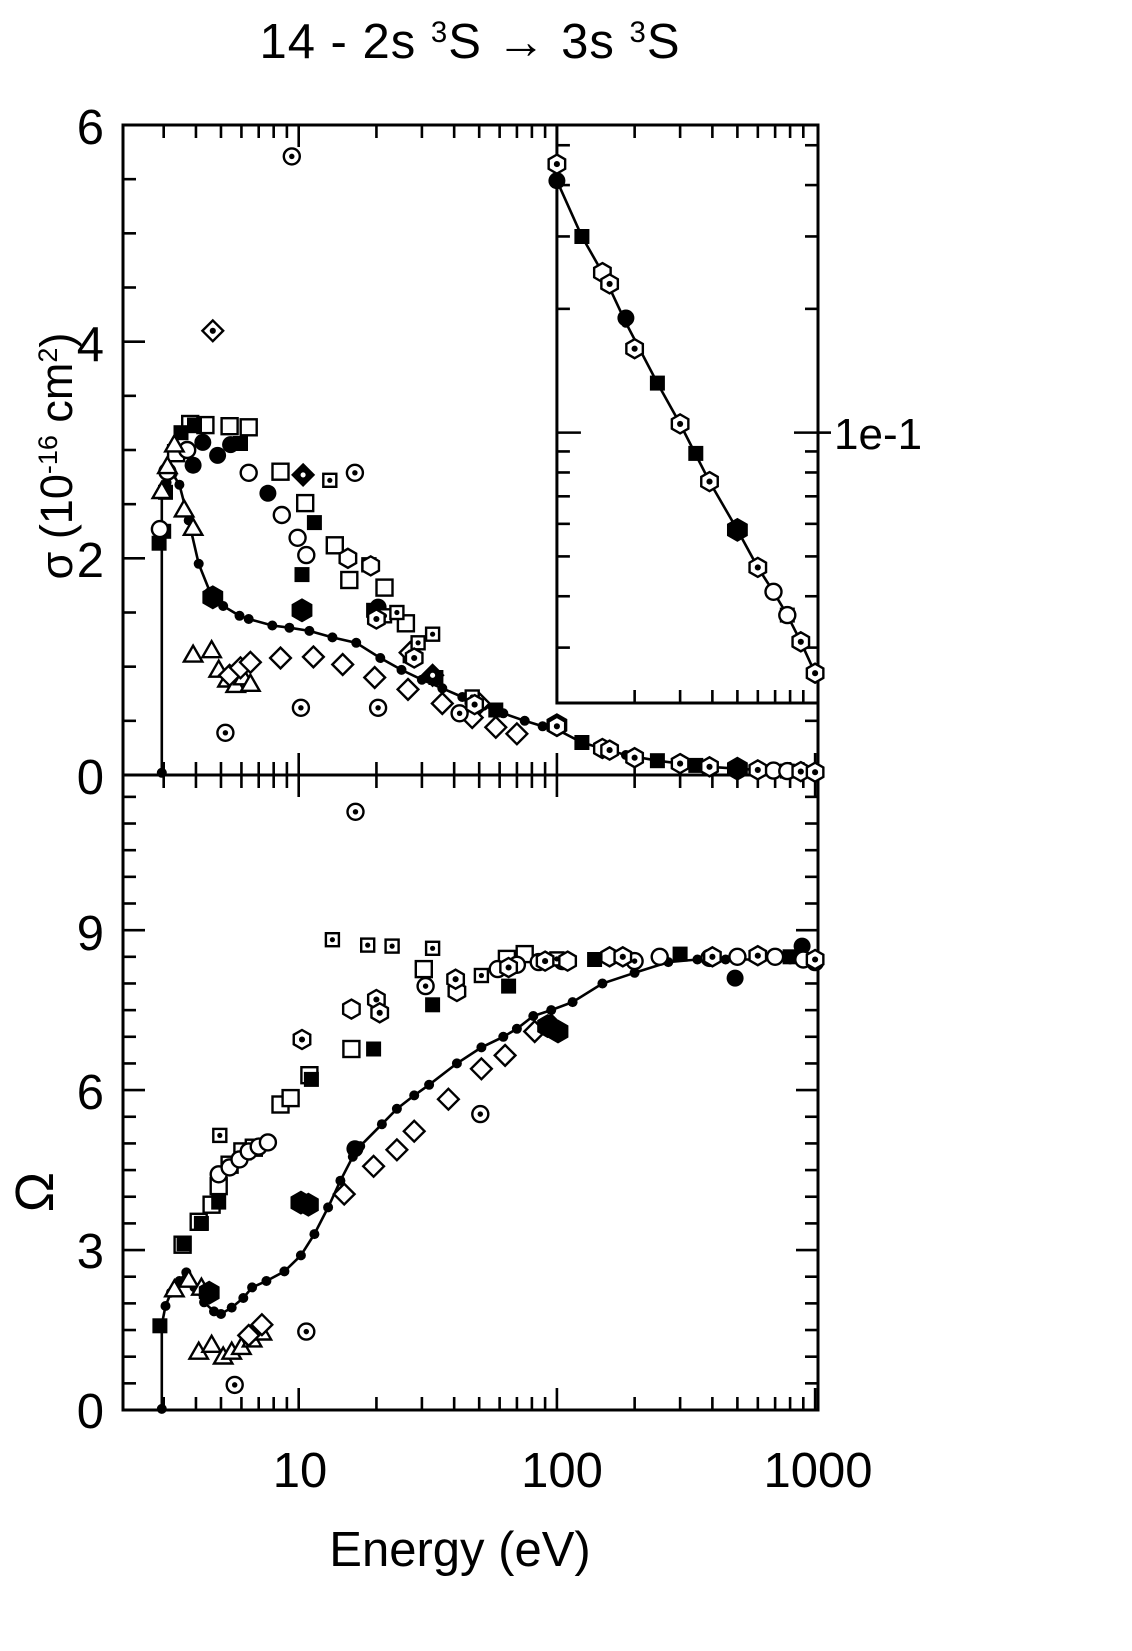 This screenshot has height=1651, width=1132. I want to click on superscript-text: -16, so click(48, 455).